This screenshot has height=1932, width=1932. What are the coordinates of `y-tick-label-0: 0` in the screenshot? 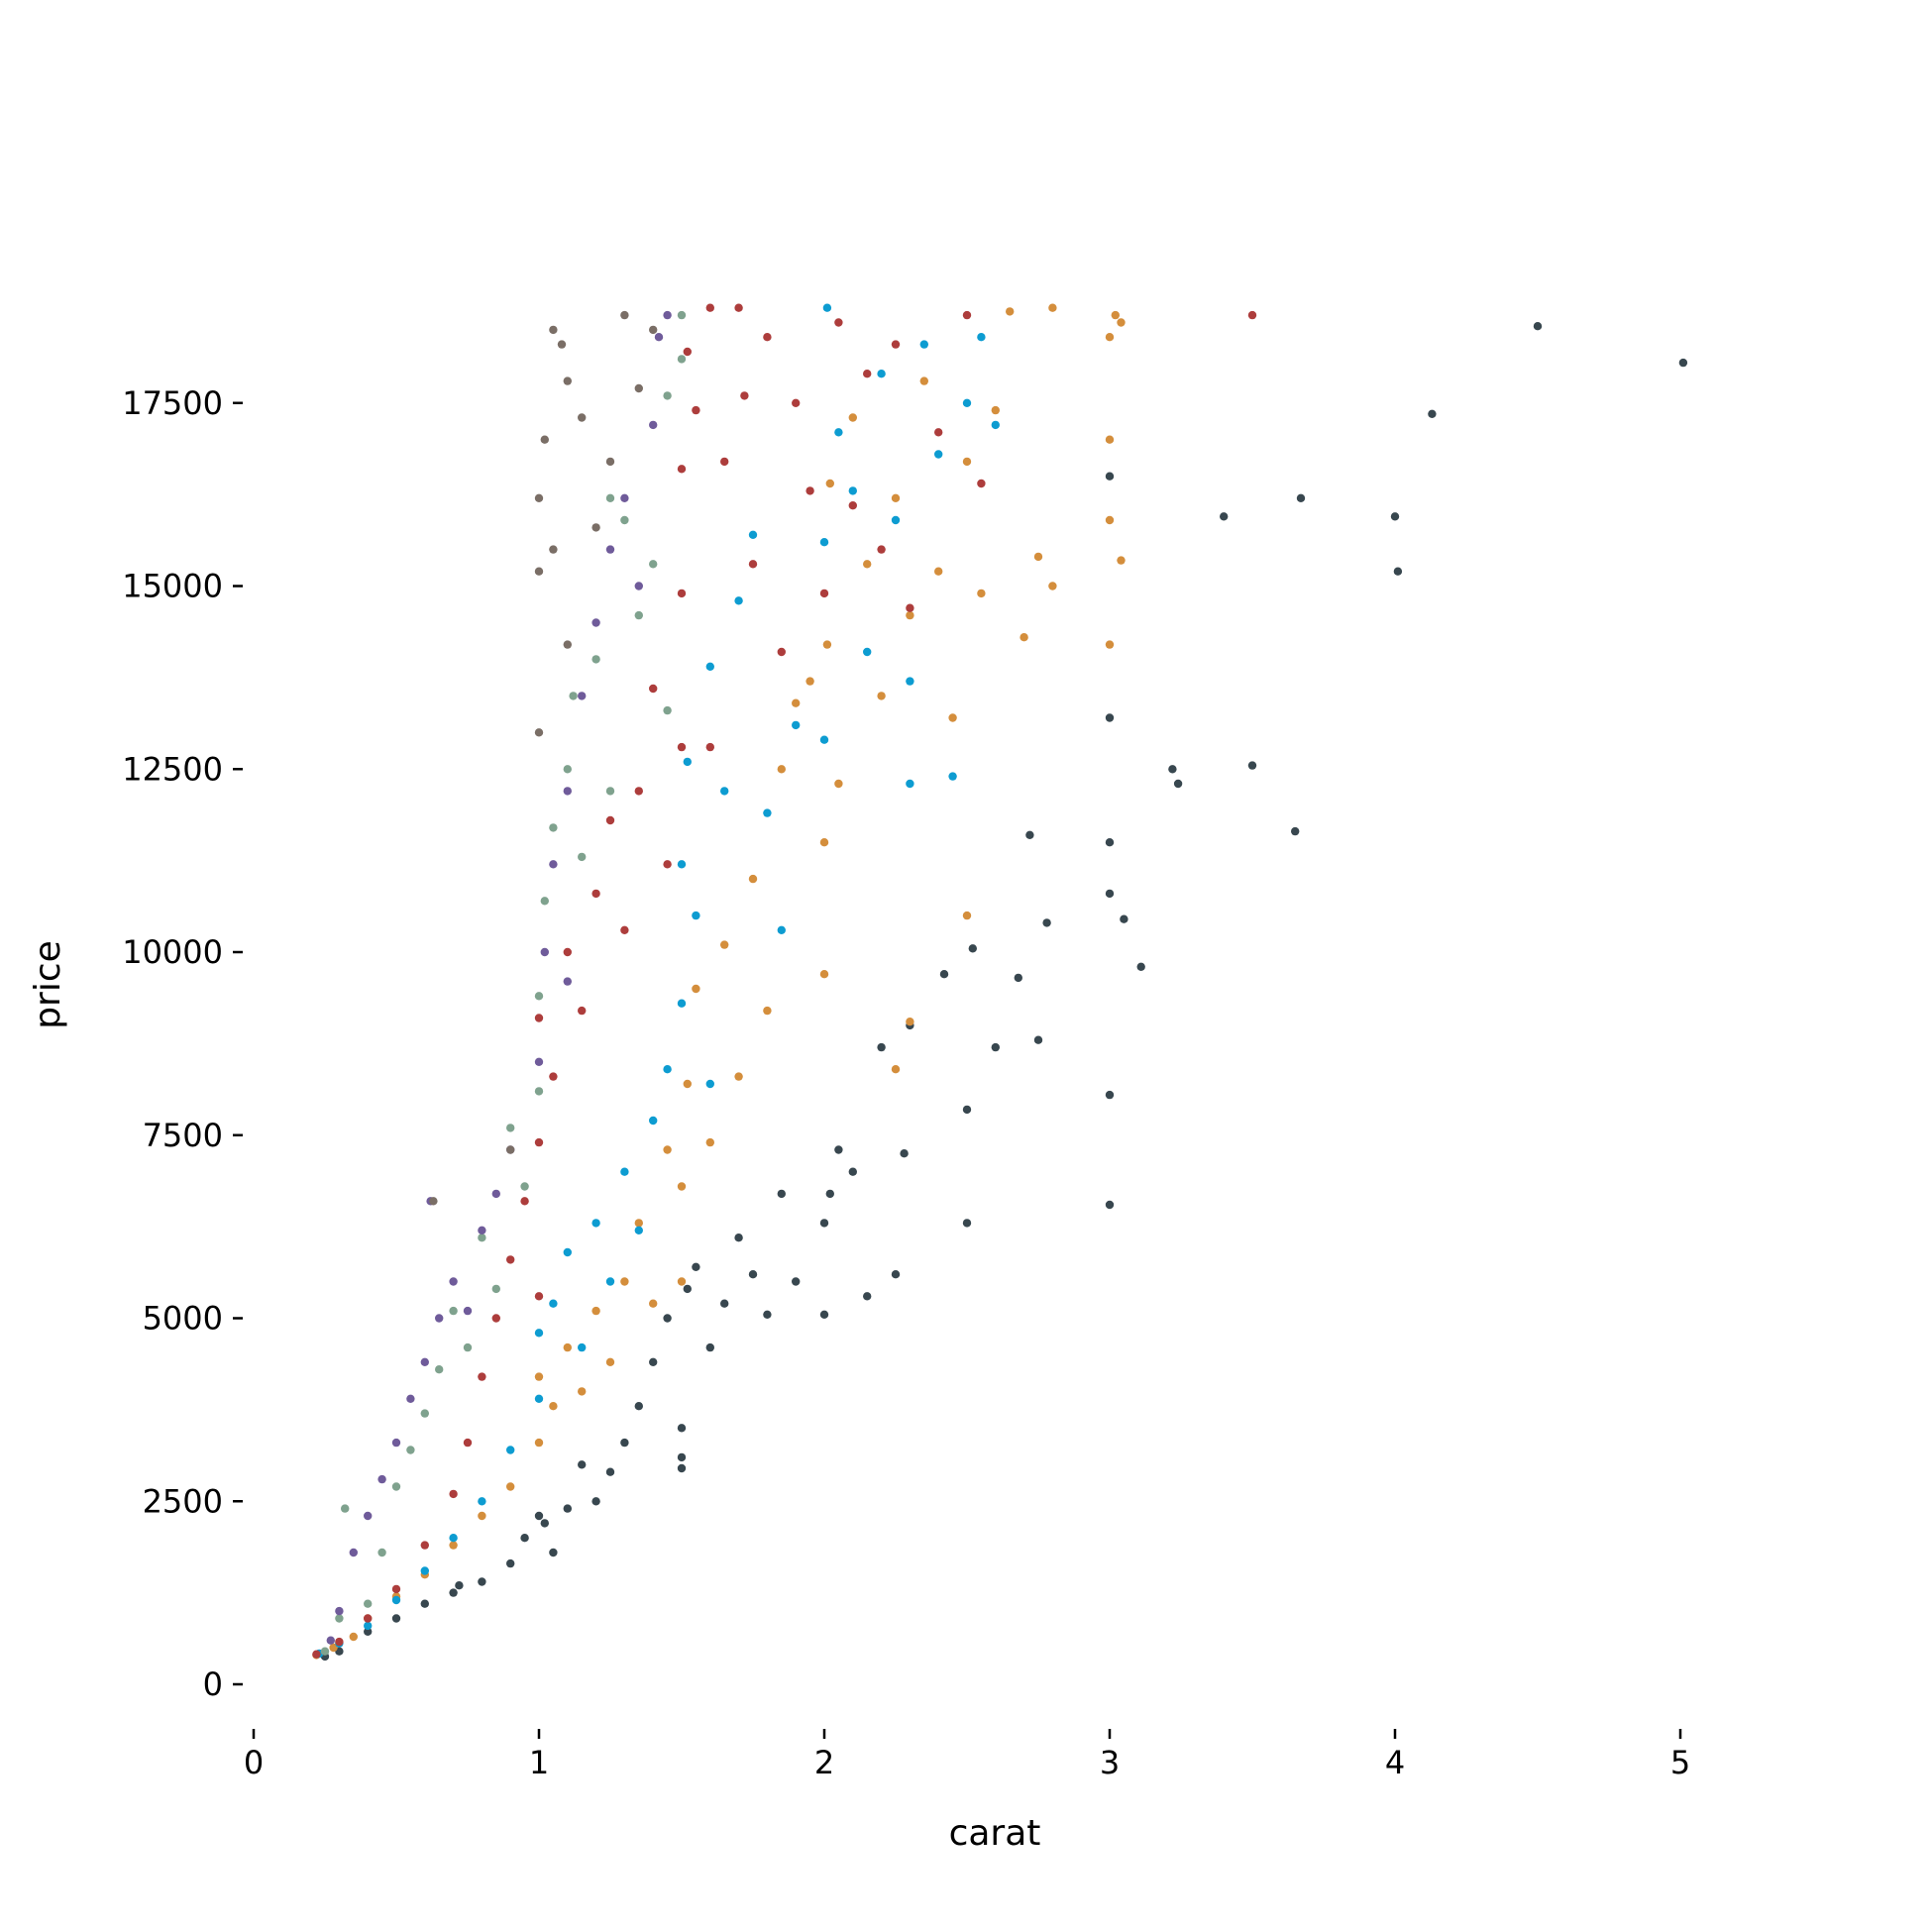 It's located at (213, 1684).